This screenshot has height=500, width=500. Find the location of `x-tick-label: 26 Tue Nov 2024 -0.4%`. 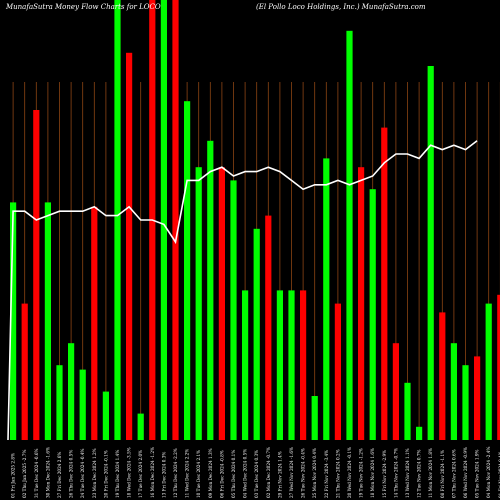

x-tick-label: 26 Tue Nov 2024 -0.4% is located at coordinates (303, 473).